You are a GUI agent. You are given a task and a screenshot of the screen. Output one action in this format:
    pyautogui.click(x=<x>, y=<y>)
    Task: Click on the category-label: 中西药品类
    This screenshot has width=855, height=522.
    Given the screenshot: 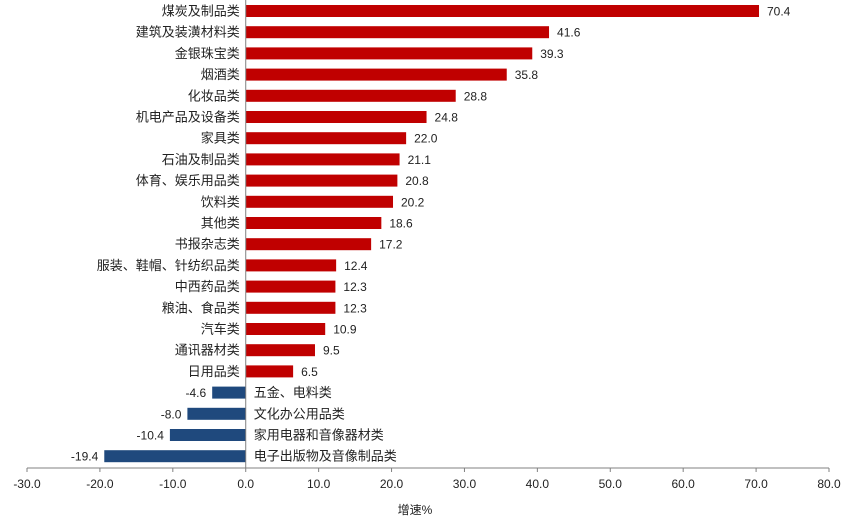 What is the action you would take?
    pyautogui.click(x=207, y=286)
    